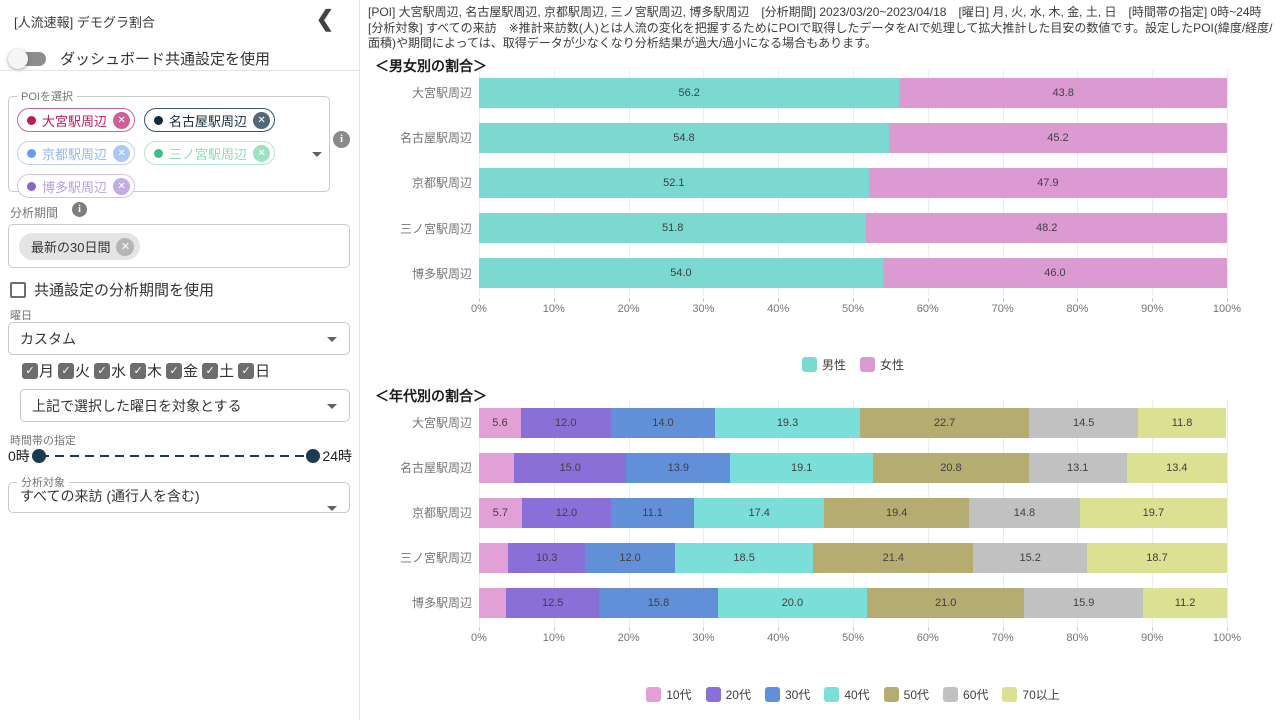 Image resolution: width=1280 pixels, height=720 pixels. I want to click on bar-segment-30代: 11.1, so click(653, 512).